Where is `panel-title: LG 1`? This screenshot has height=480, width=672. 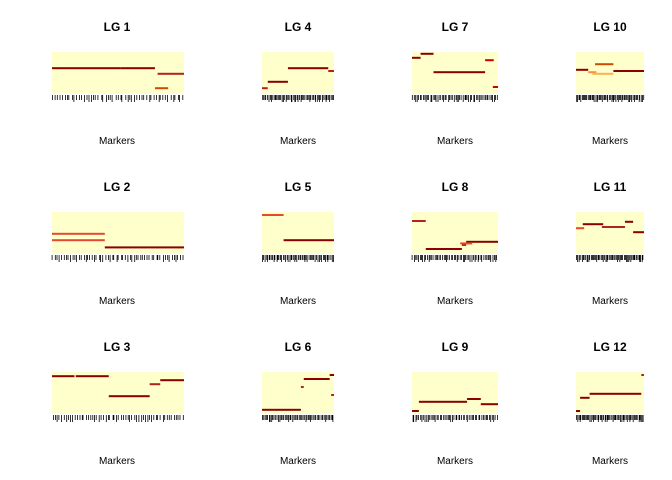
panel-title: LG 1 is located at coordinates (117, 27).